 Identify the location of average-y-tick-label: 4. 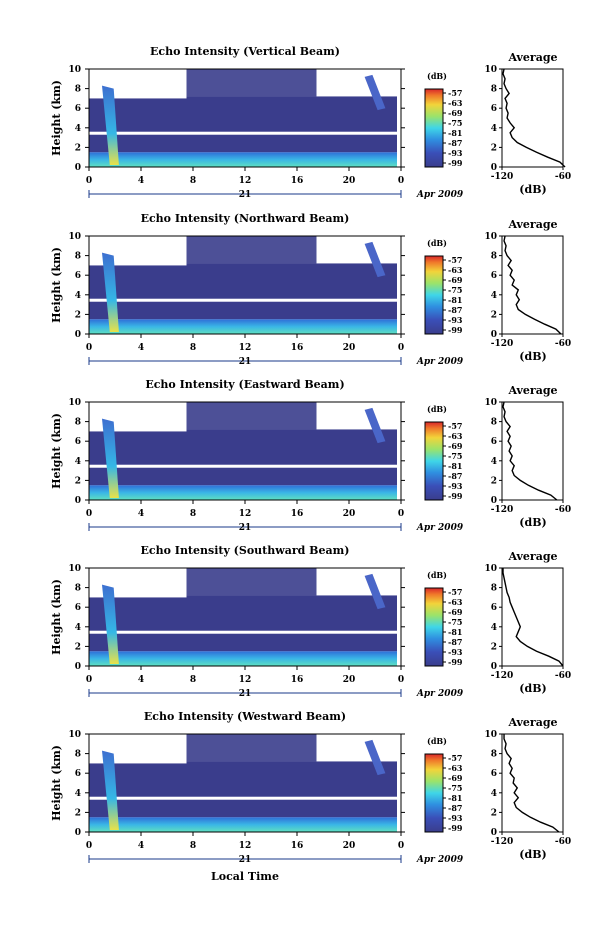
(494, 628).